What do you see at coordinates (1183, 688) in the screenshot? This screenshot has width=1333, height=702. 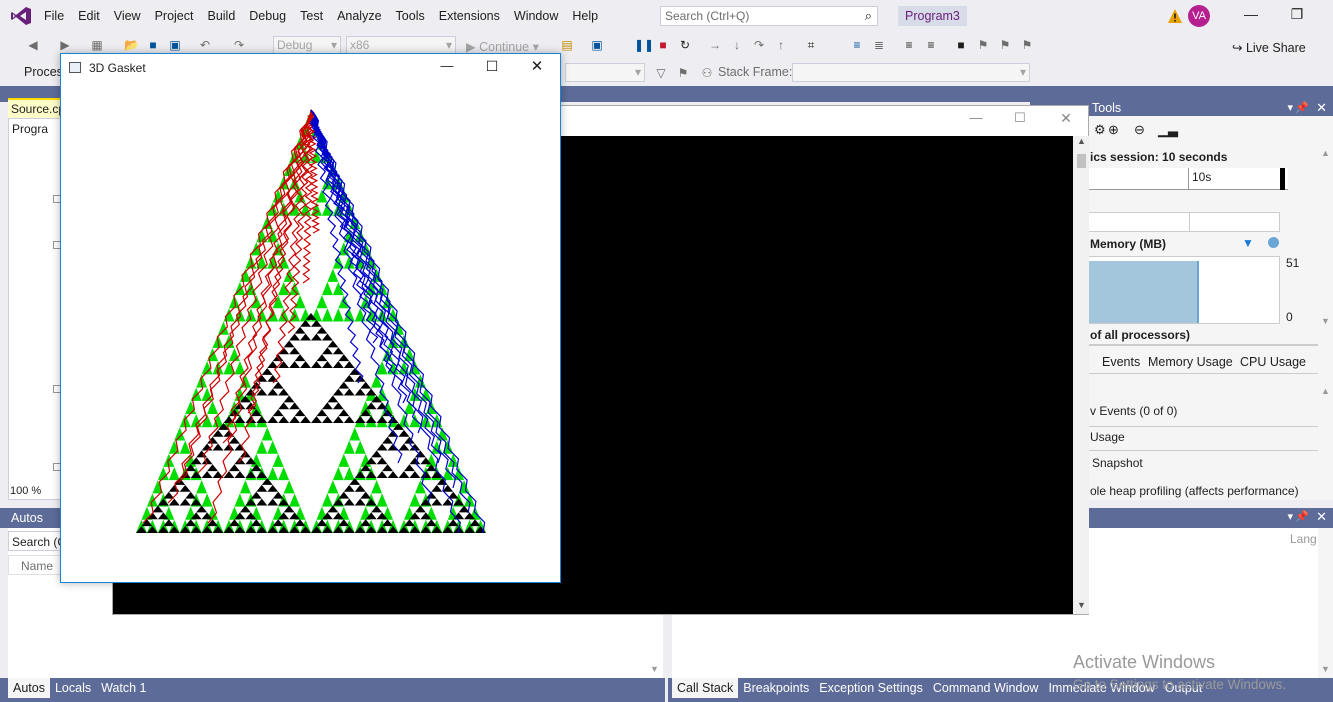 I see `tab-output: Output` at bounding box center [1183, 688].